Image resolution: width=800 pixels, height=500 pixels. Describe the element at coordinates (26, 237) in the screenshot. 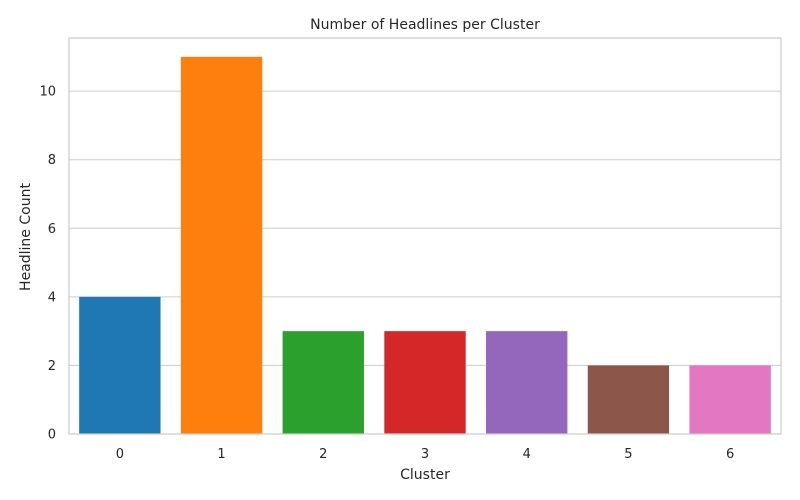

I see `y-axis-label: Headline Count` at that location.